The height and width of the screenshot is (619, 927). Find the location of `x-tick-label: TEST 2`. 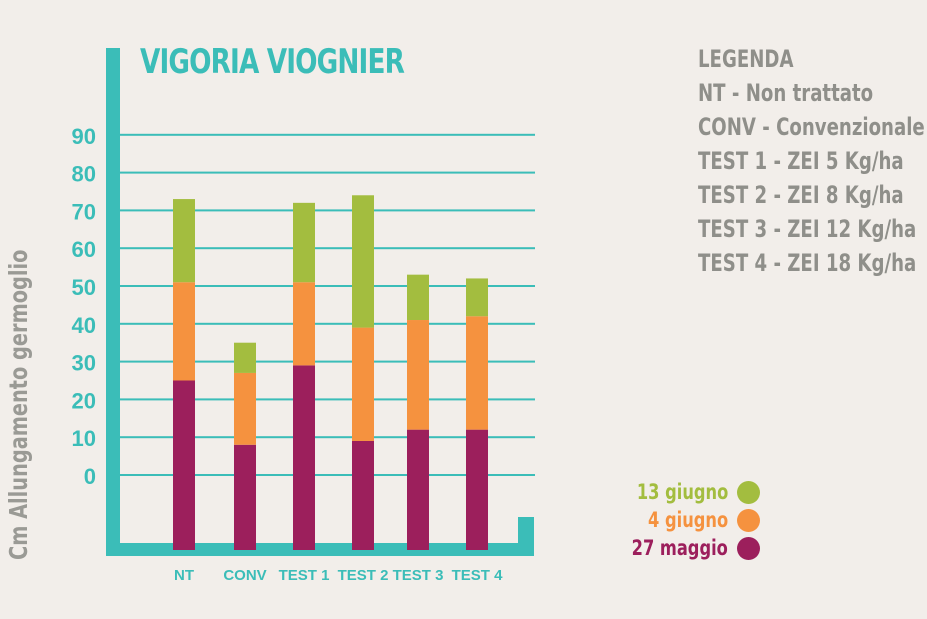

x-tick-label: TEST 2 is located at coordinates (363, 575).